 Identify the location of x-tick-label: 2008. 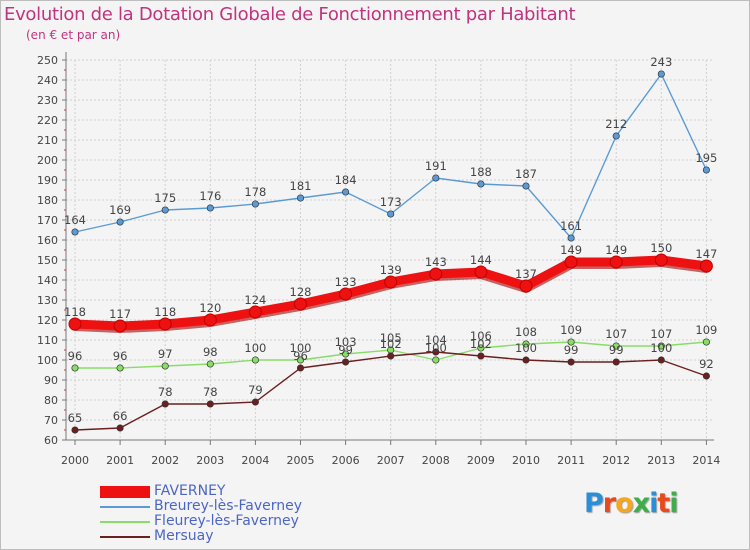
(436, 460).